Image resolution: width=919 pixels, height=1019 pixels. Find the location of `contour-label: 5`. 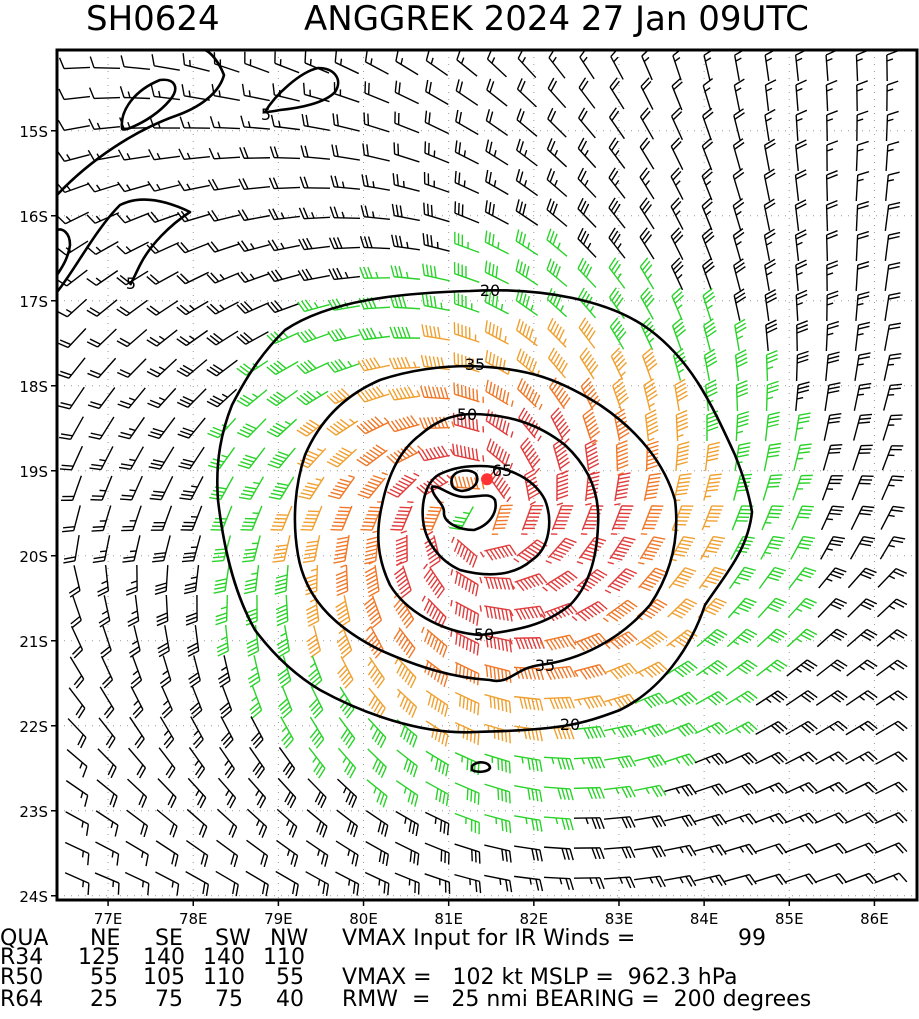

contour-label: 5 is located at coordinates (266, 114).